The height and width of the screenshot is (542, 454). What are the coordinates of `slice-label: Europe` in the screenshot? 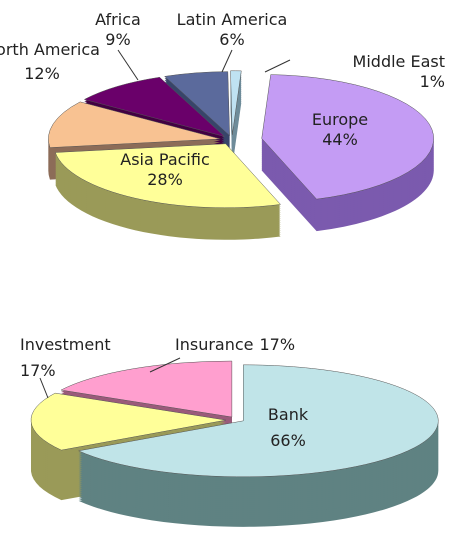 It's located at (340, 119).